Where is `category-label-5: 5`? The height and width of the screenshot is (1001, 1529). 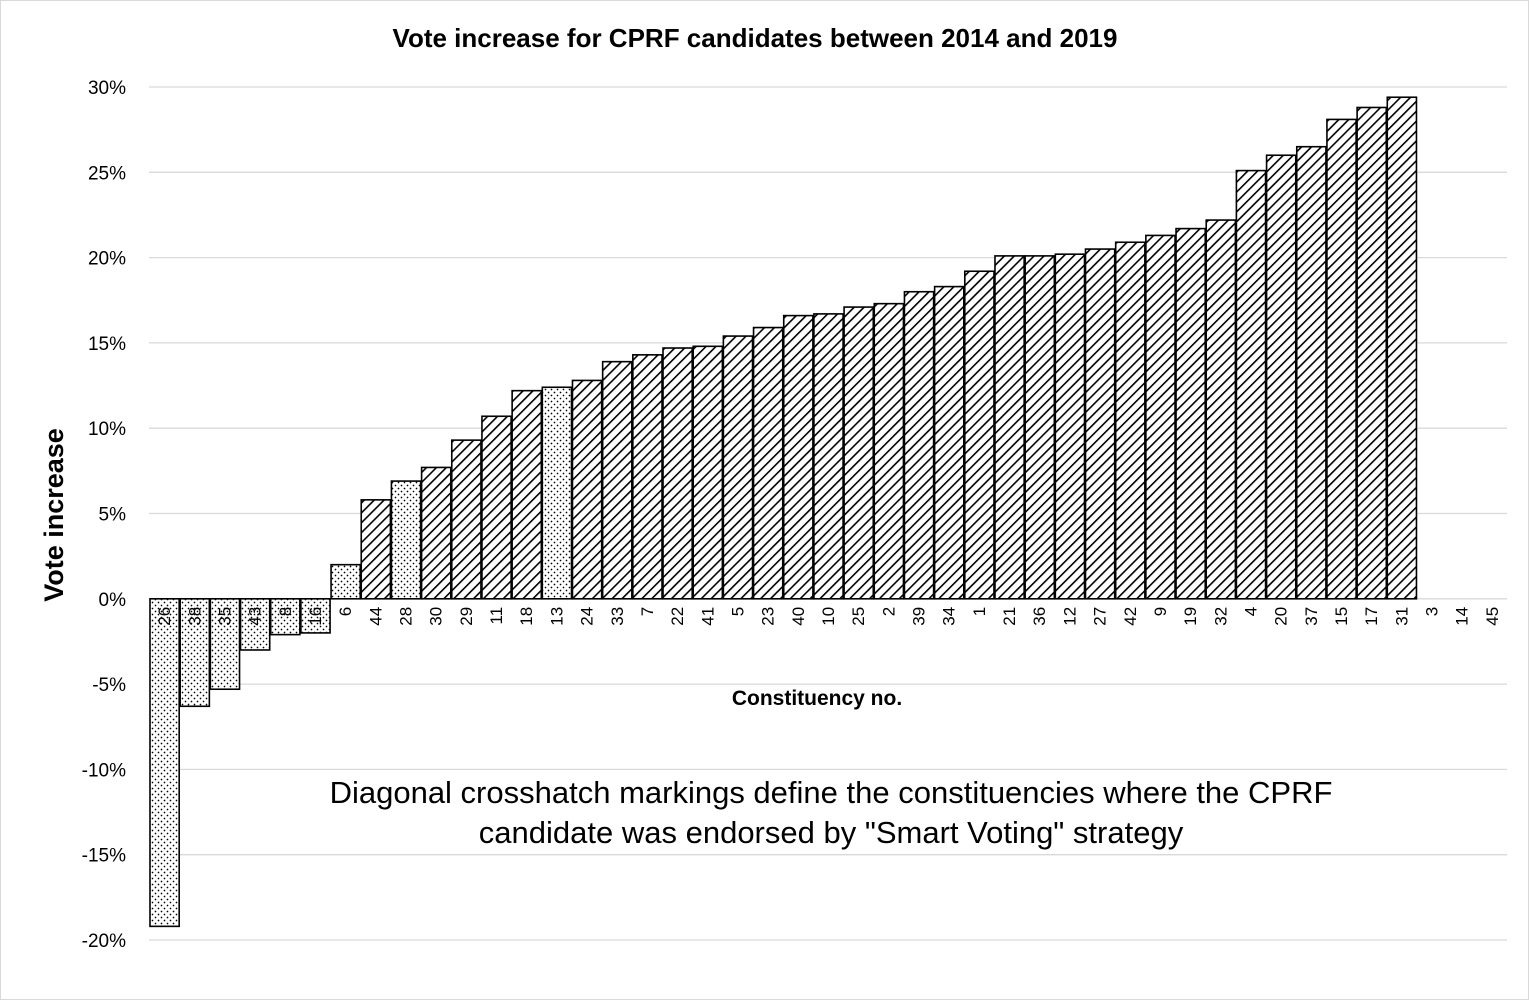
category-label-5: 5 is located at coordinates (737, 611).